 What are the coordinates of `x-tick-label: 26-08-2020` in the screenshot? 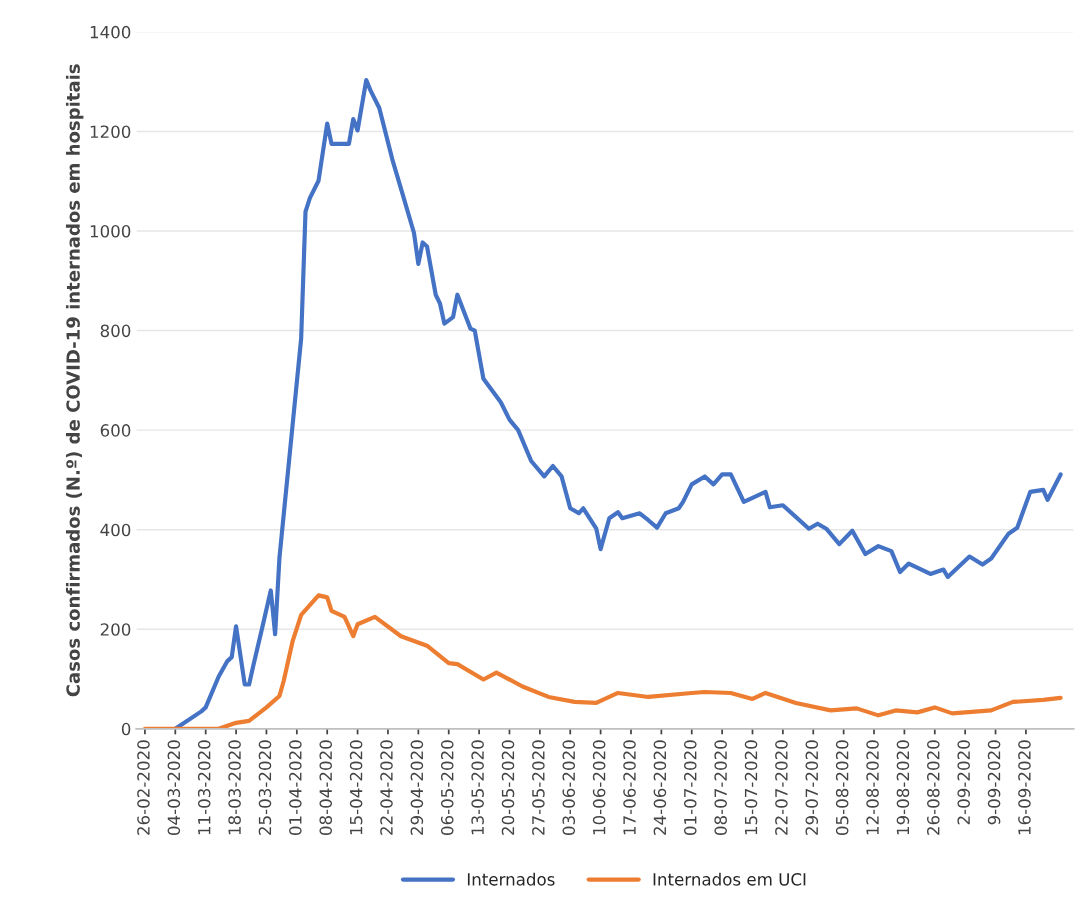 It's located at (933, 787).